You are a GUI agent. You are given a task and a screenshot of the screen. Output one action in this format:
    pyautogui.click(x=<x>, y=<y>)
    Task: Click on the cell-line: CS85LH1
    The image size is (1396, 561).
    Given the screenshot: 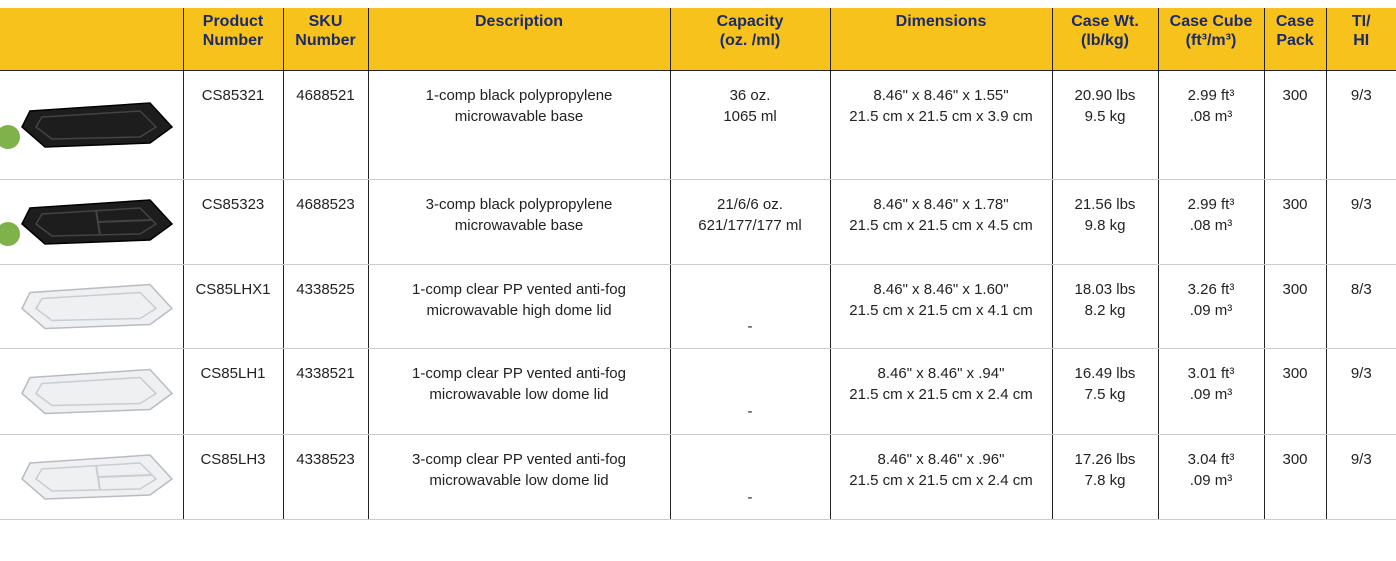 What is the action you would take?
    pyautogui.click(x=233, y=373)
    